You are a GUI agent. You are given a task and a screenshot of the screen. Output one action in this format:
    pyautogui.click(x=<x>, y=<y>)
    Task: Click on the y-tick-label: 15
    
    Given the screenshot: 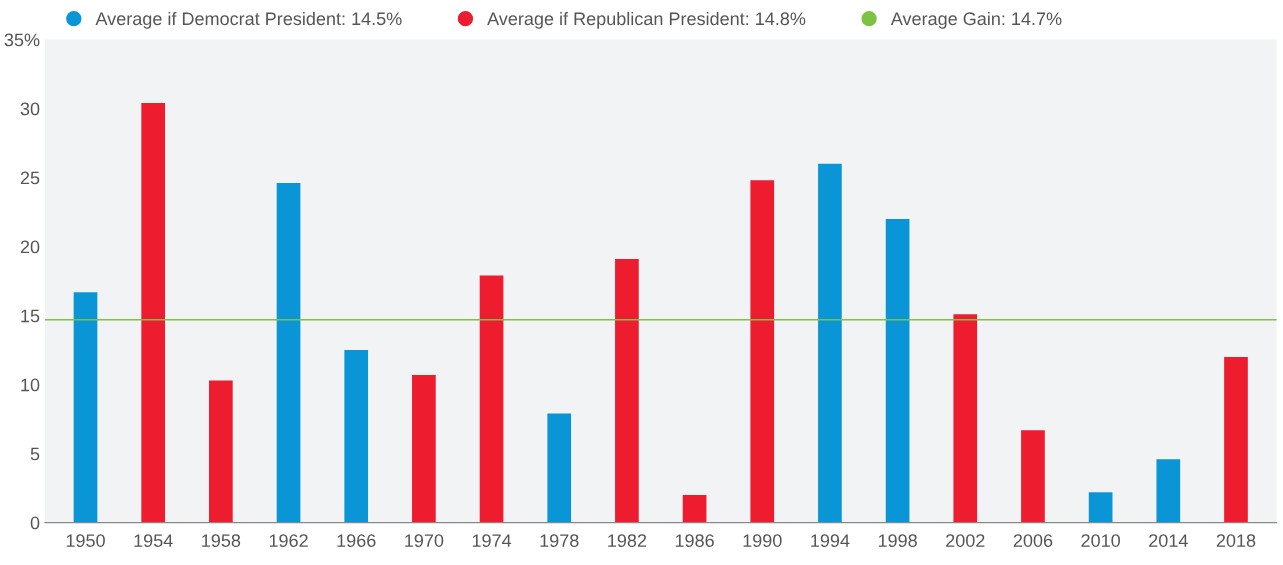 What is the action you would take?
    pyautogui.click(x=30, y=316)
    